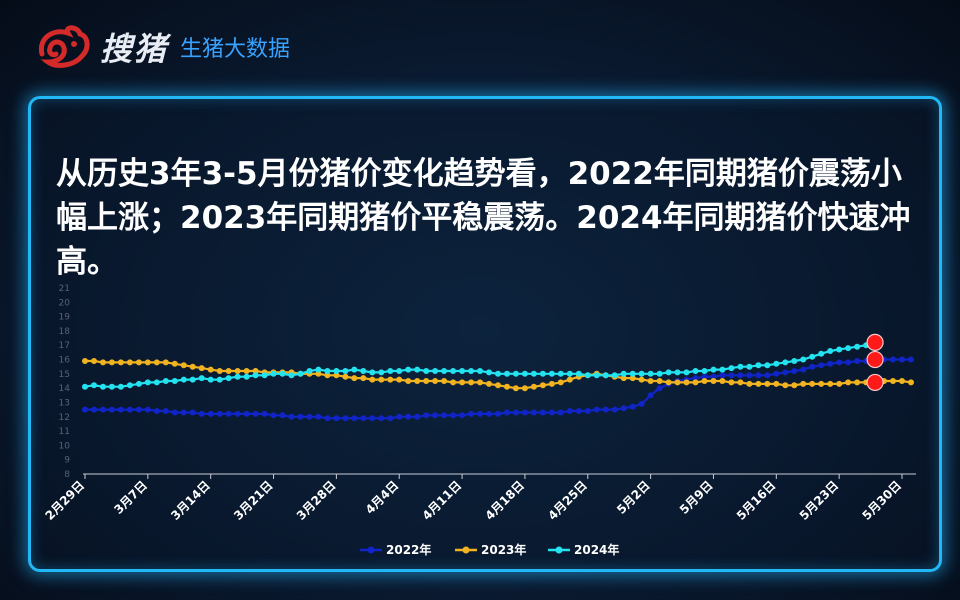 This screenshot has width=960, height=600. Describe the element at coordinates (875, 382) in the screenshot. I see `highlight-marker-2023年` at that location.